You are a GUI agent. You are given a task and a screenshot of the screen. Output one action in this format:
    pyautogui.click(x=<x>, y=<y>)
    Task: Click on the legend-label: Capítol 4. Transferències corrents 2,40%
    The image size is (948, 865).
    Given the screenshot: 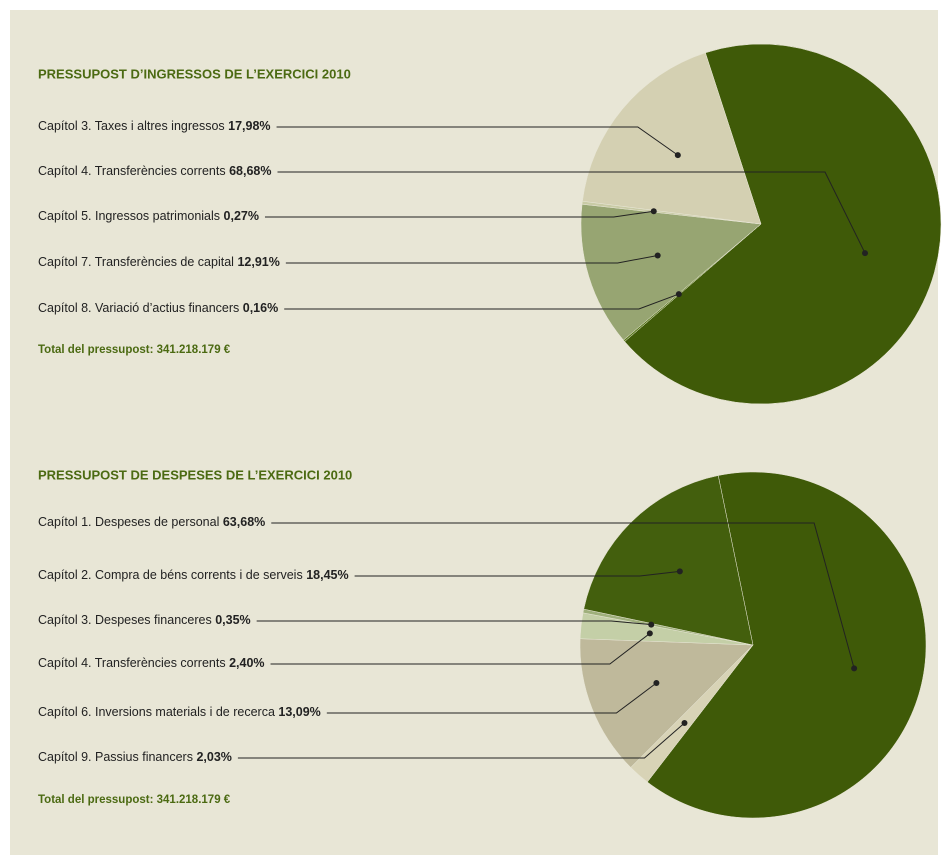 What is the action you would take?
    pyautogui.click(x=151, y=663)
    